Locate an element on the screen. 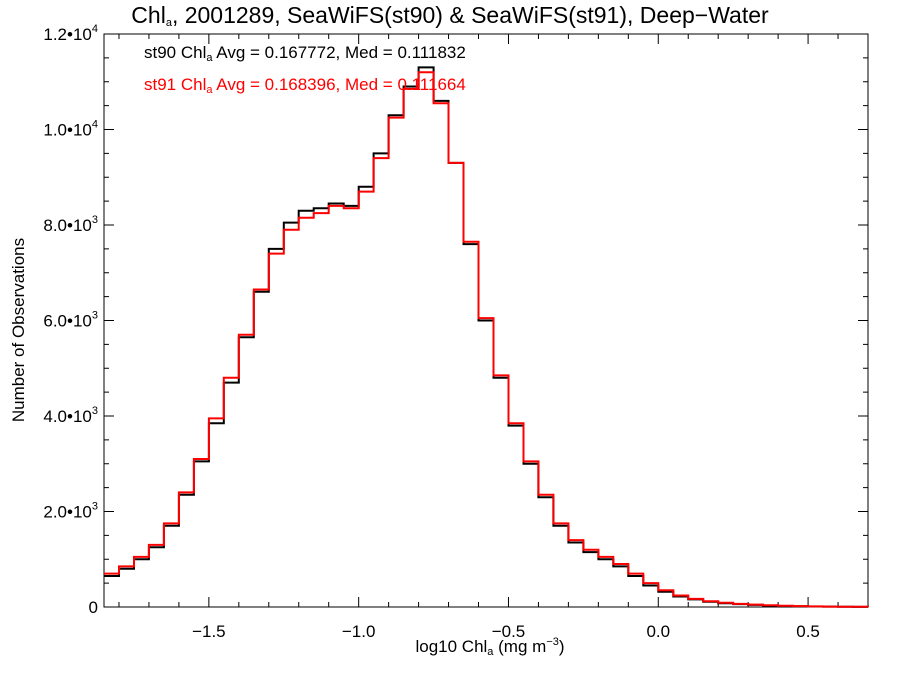 This screenshot has height=675, width=900. x-axis-label-subscript: a is located at coordinates (490, 652).